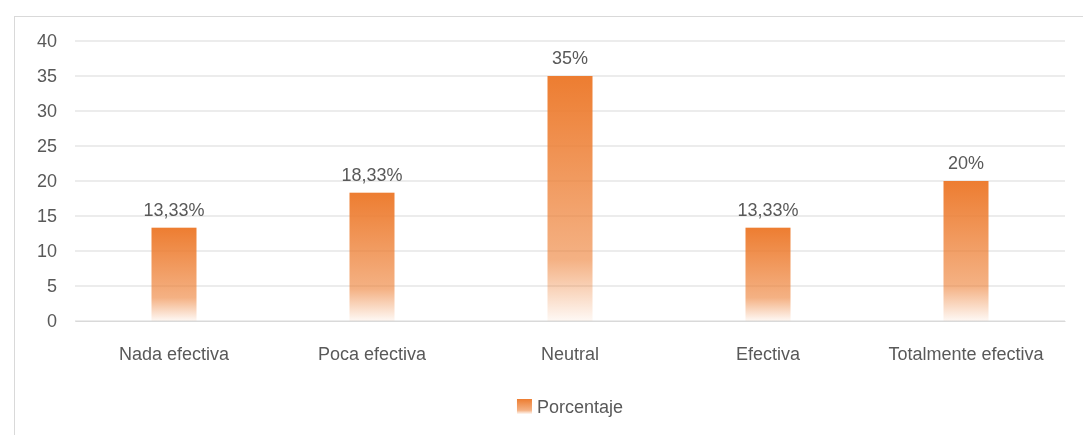 Image resolution: width=1083 pixels, height=435 pixels. What do you see at coordinates (570, 58) in the screenshot?
I see `data-label: 35%` at bounding box center [570, 58].